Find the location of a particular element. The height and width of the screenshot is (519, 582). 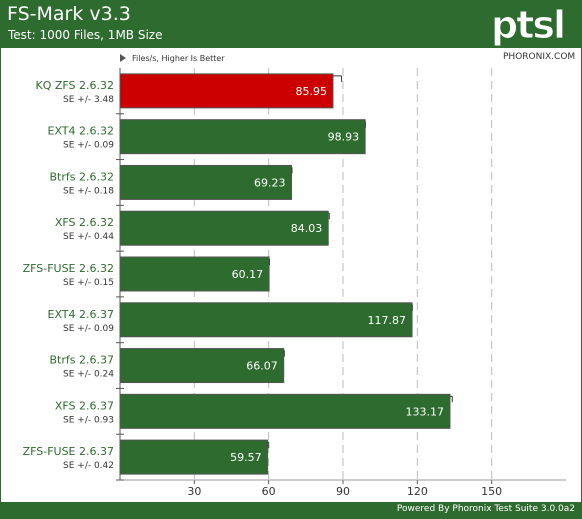

category-label: XFS 2.6.32 is located at coordinates (84, 222).